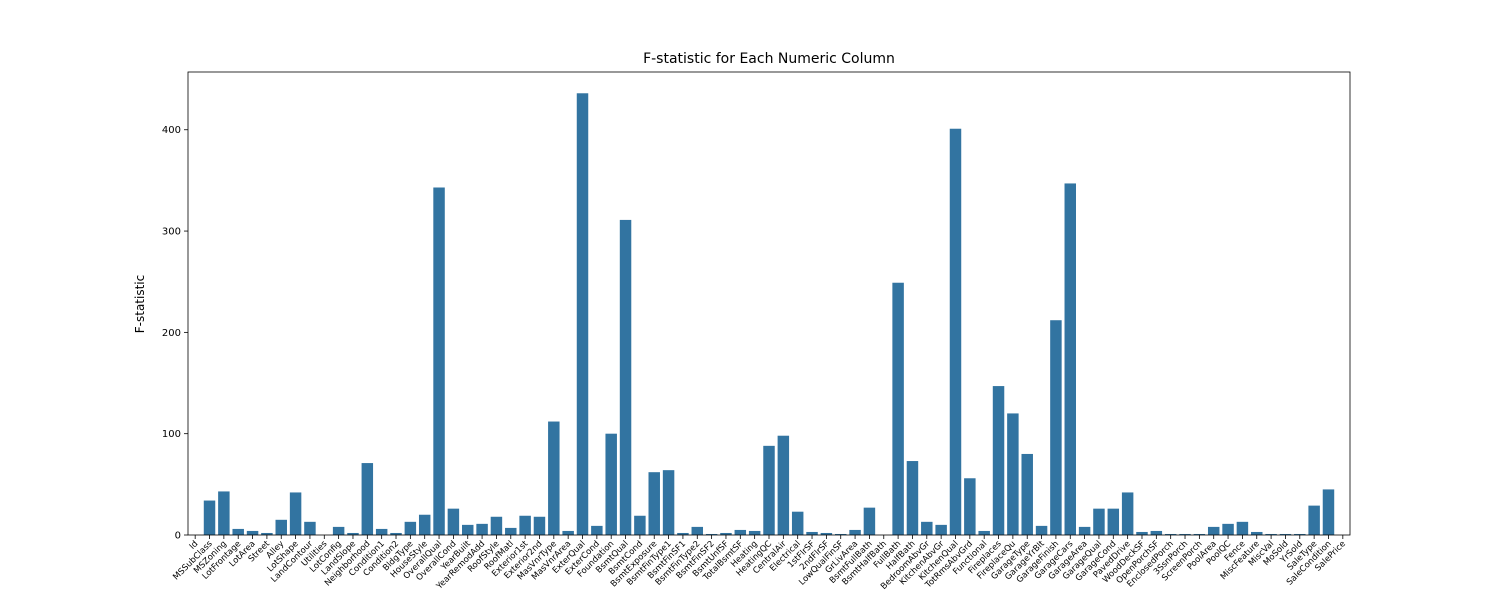  What do you see at coordinates (171, 130) in the screenshot?
I see `y-tick-label: 400` at bounding box center [171, 130].